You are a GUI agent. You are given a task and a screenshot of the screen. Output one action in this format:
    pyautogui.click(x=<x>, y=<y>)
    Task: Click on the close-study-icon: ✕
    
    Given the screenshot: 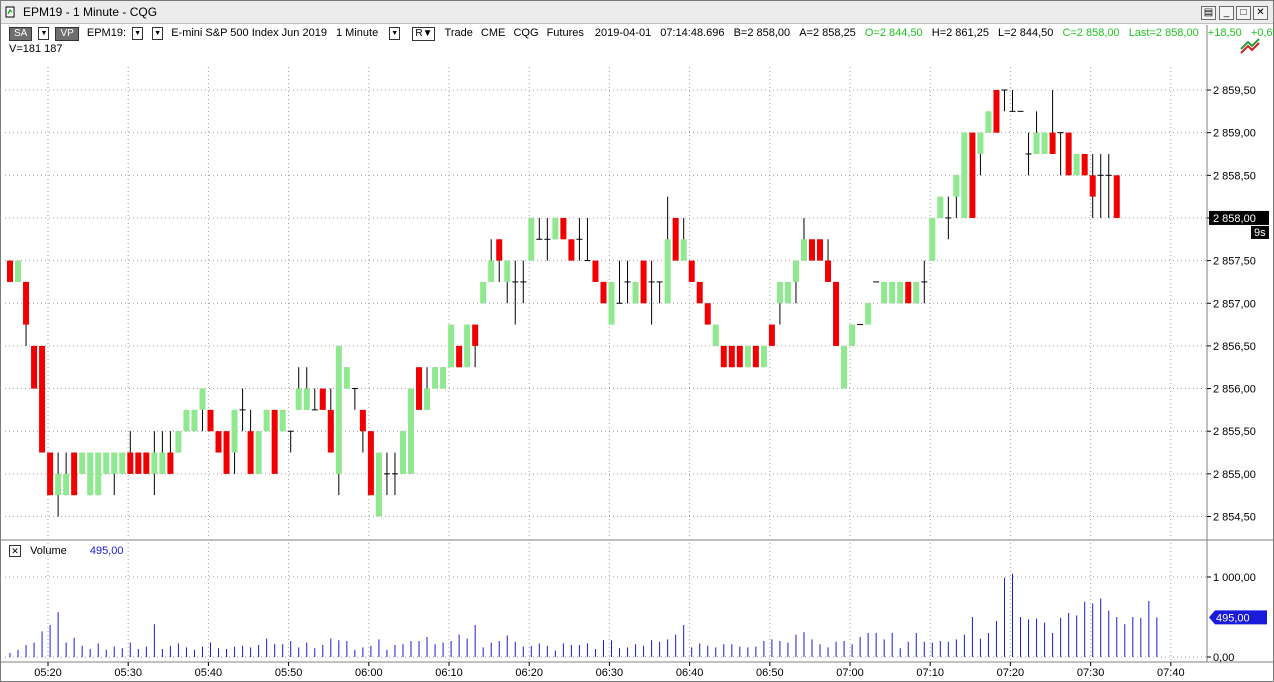 What is the action you would take?
    pyautogui.click(x=15, y=551)
    